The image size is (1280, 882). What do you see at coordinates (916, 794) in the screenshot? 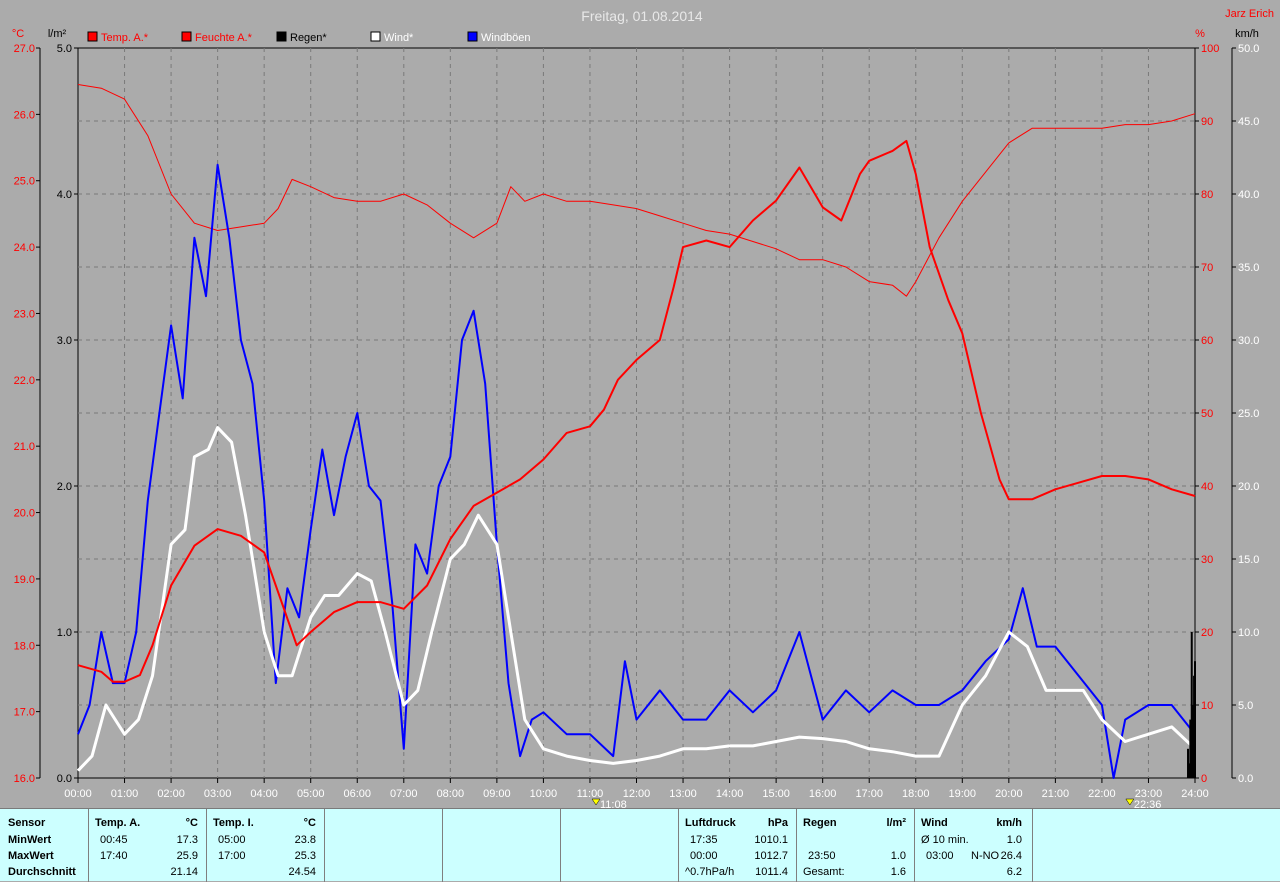
I see `x-tick-label: 18:00` at bounding box center [916, 794].